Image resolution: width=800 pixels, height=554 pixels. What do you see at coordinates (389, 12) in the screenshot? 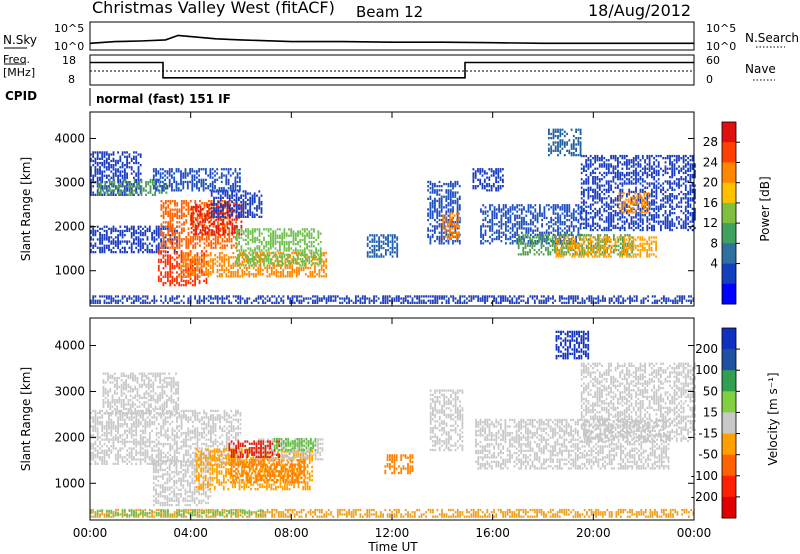
I see `beam-label: Beam 12` at bounding box center [389, 12].